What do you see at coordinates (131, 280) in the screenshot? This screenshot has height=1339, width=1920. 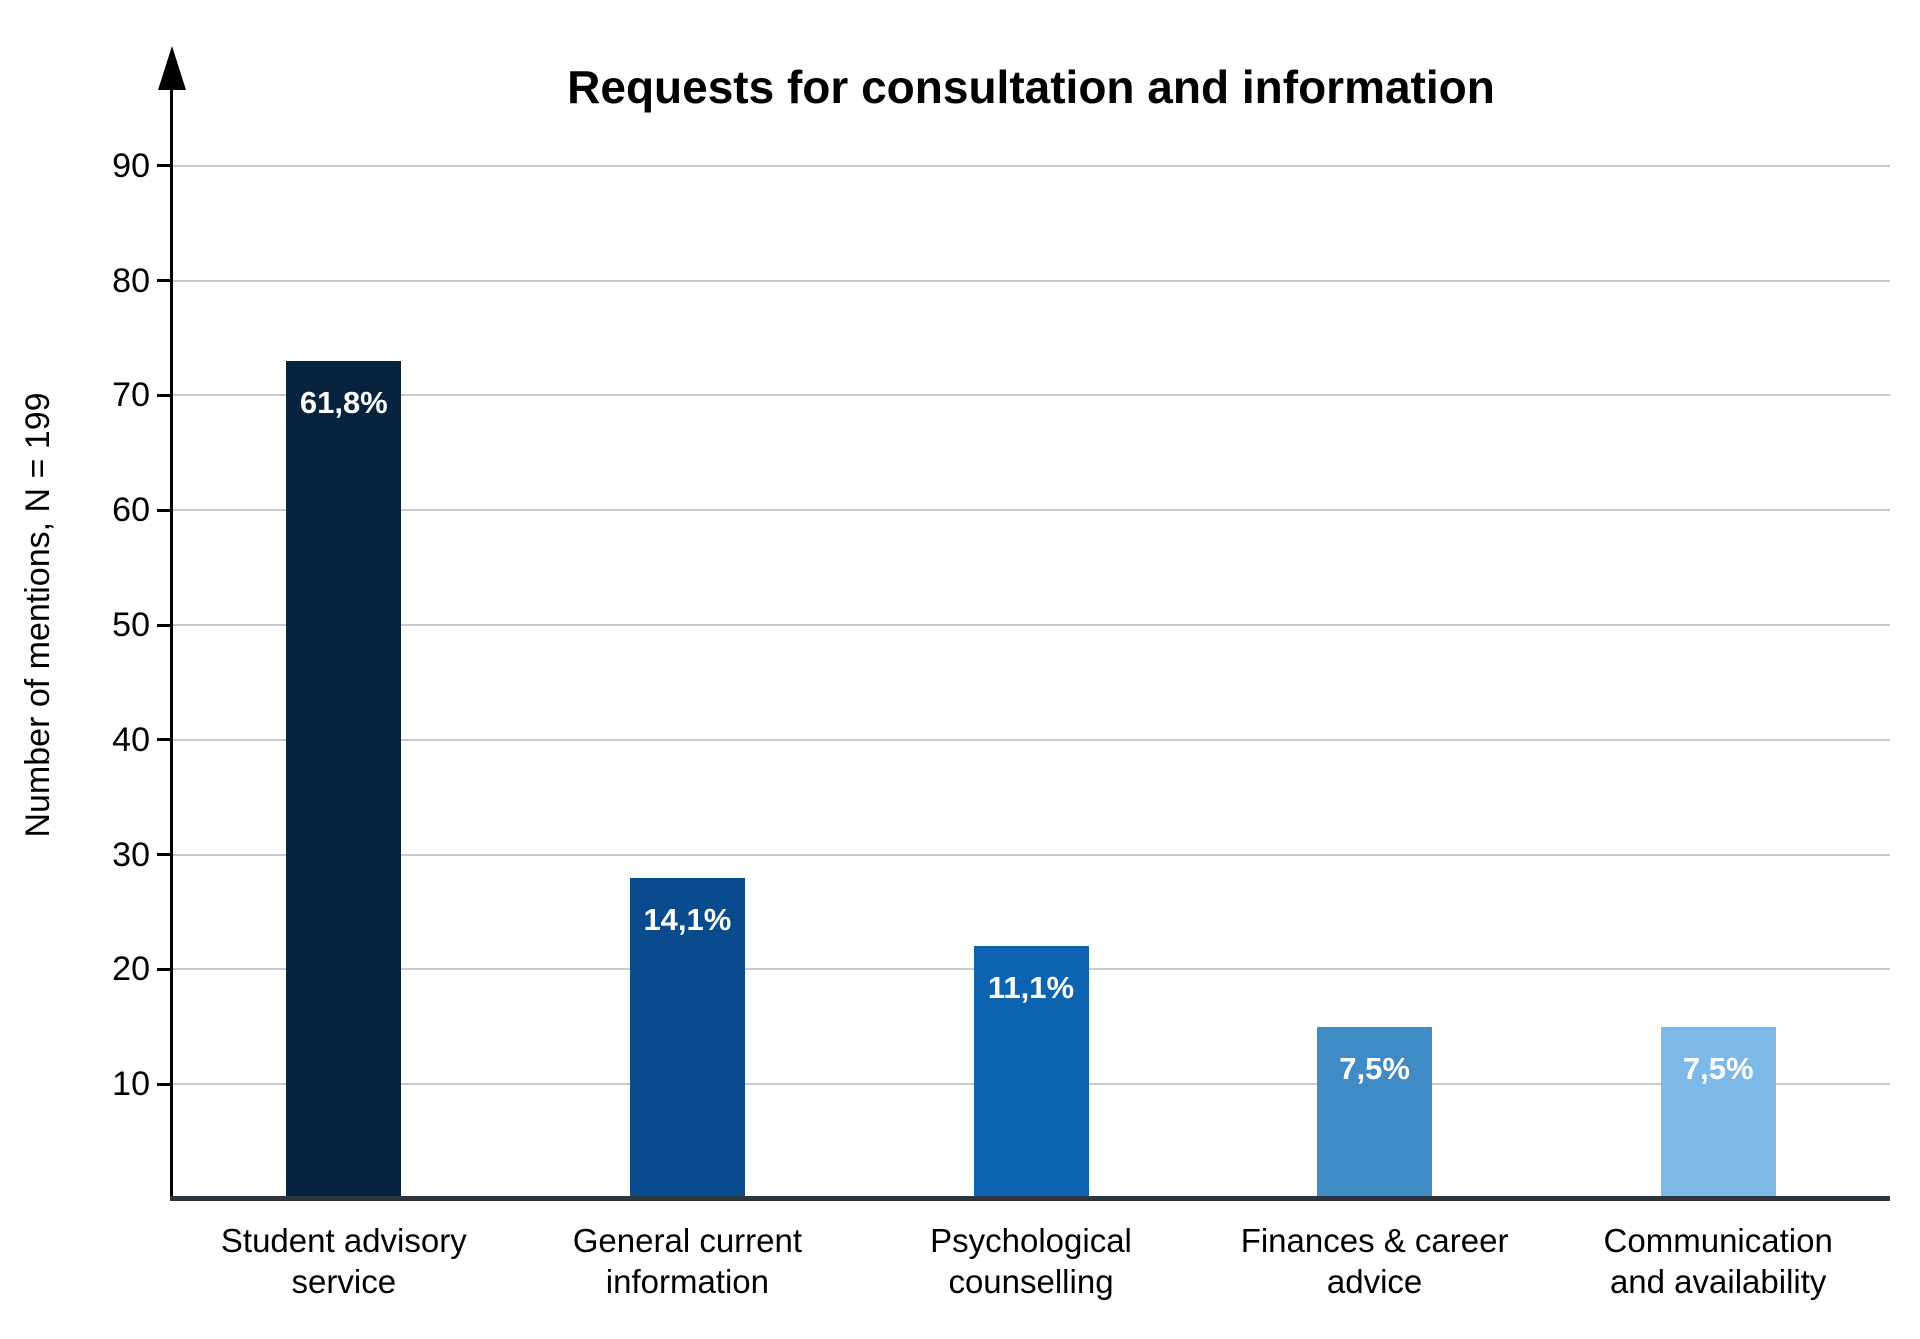 I see `y-tick-label-80: 80` at bounding box center [131, 280].